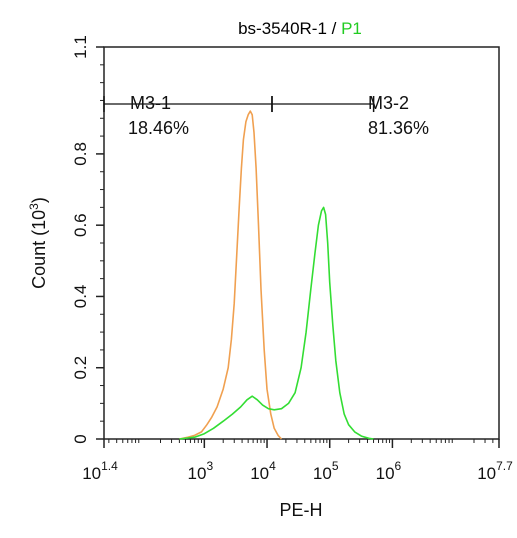 This screenshot has height=538, width=517. I want to click on y-tick-label: 0.4, so click(80, 297).